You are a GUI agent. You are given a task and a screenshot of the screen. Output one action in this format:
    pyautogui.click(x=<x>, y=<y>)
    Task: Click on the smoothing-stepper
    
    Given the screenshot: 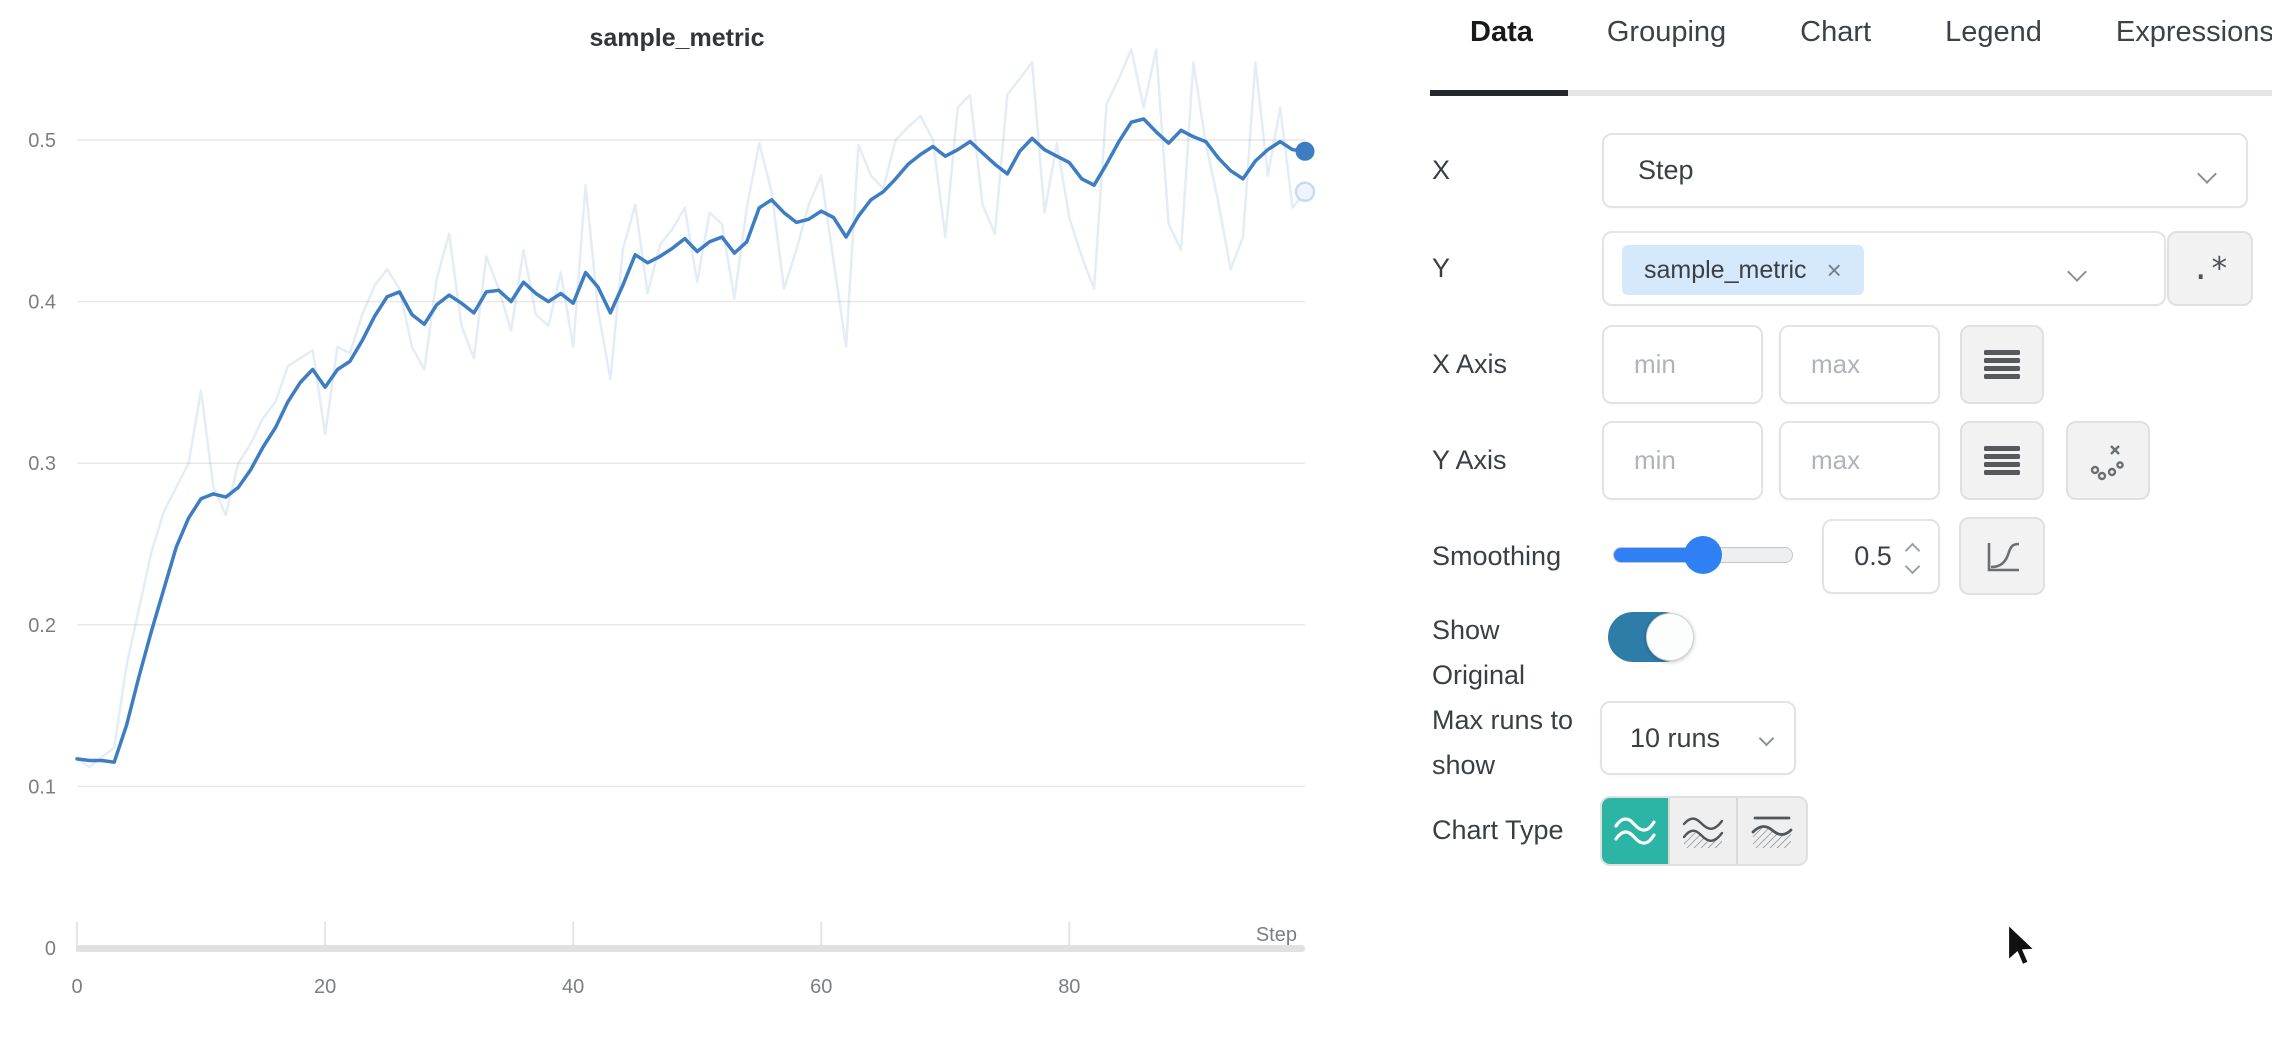 What is the action you would take?
    pyautogui.click(x=1914, y=556)
    